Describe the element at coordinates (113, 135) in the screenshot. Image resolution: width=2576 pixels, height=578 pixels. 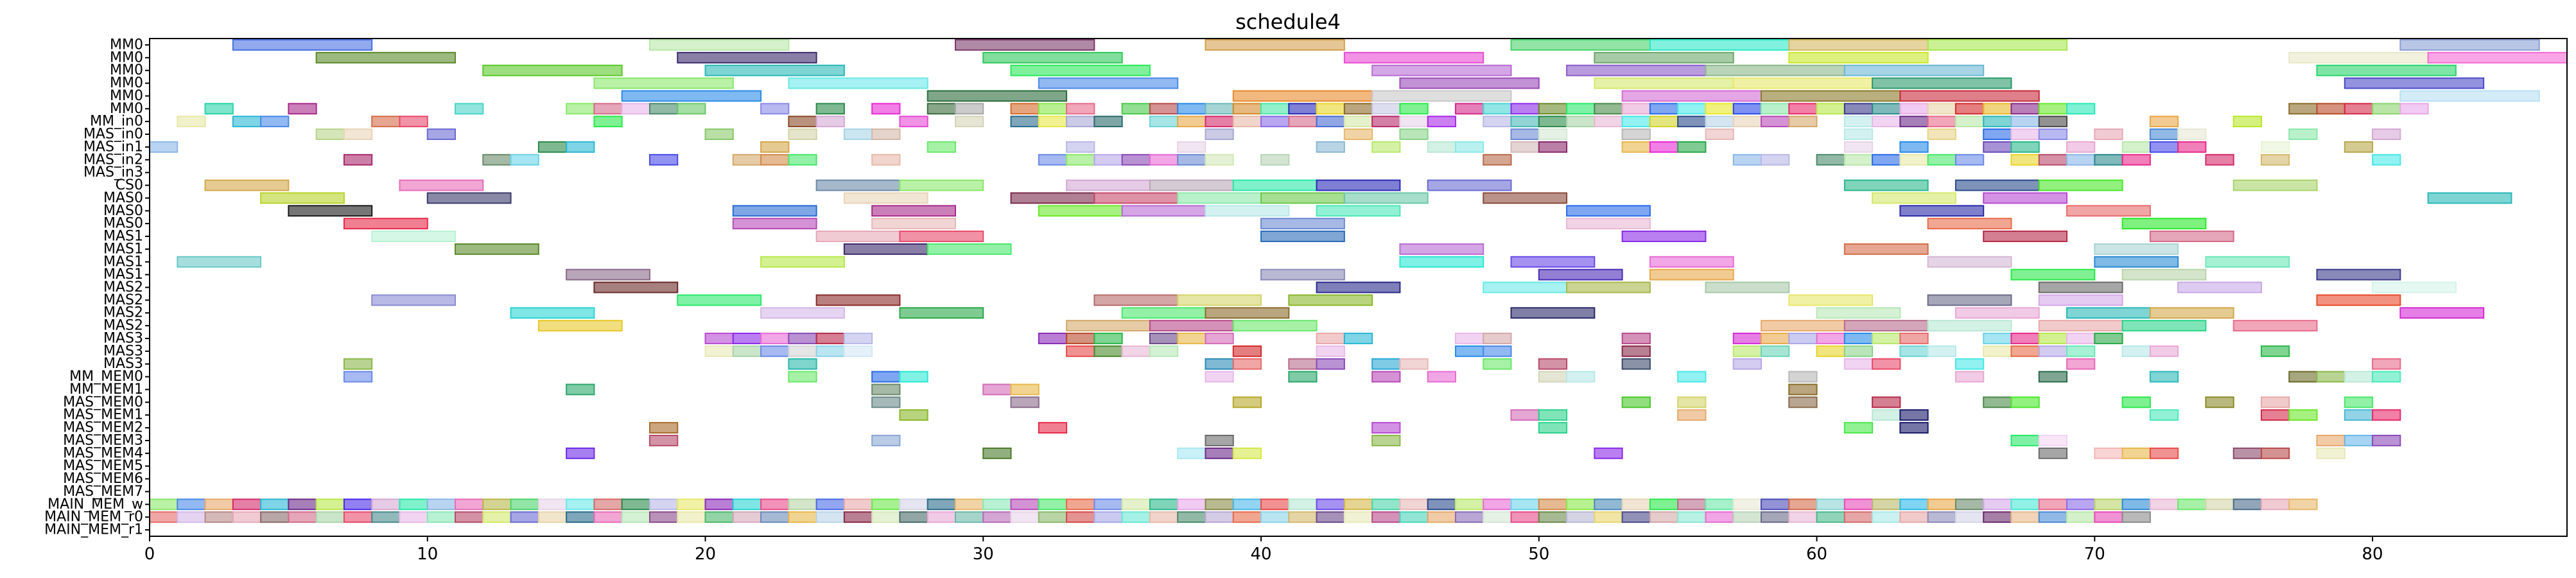
I see `y-tick-label: MAS_in0` at that location.